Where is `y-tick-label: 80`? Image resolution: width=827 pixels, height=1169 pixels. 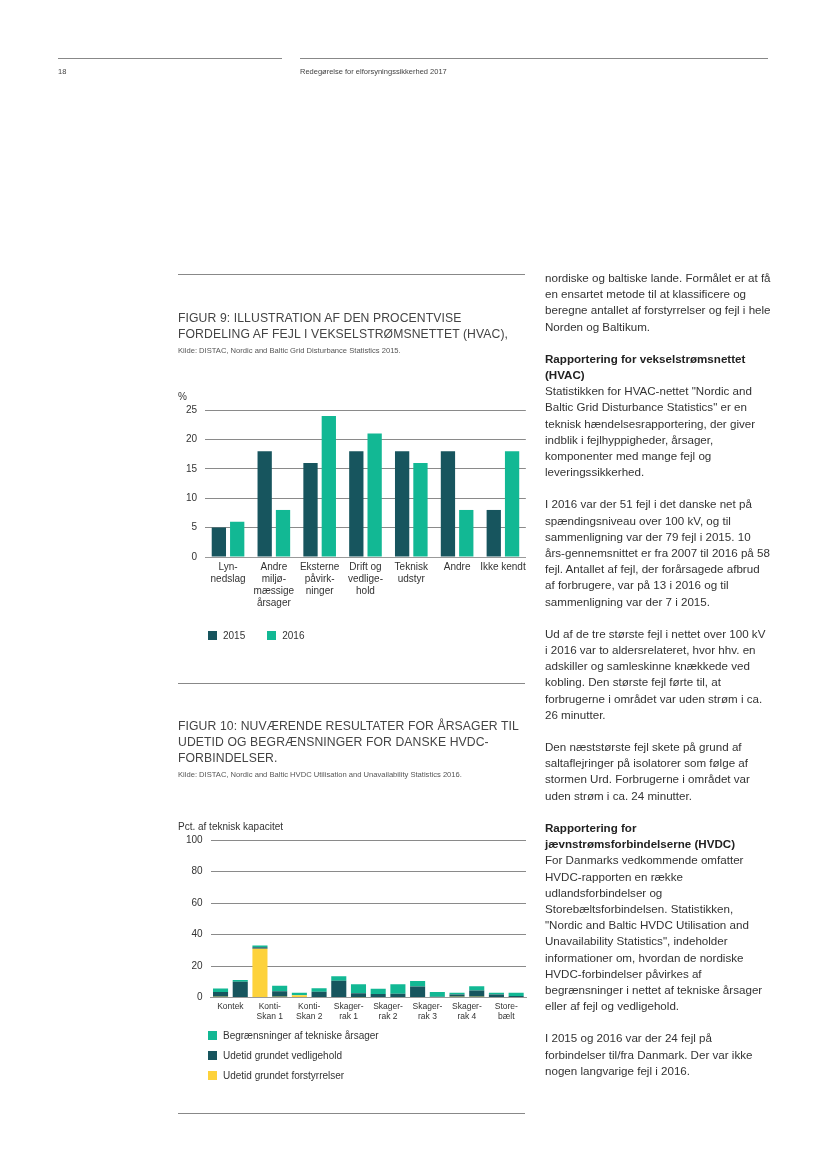 y-tick-label: 80 is located at coordinates (197, 871).